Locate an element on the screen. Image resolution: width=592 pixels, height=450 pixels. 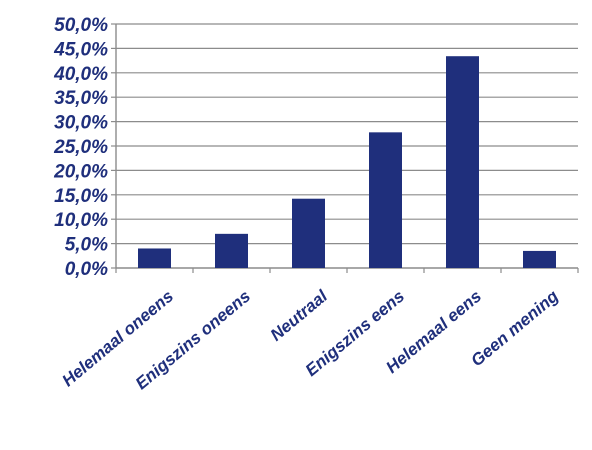
y-tick-label: 50,0% is located at coordinates (81, 25).